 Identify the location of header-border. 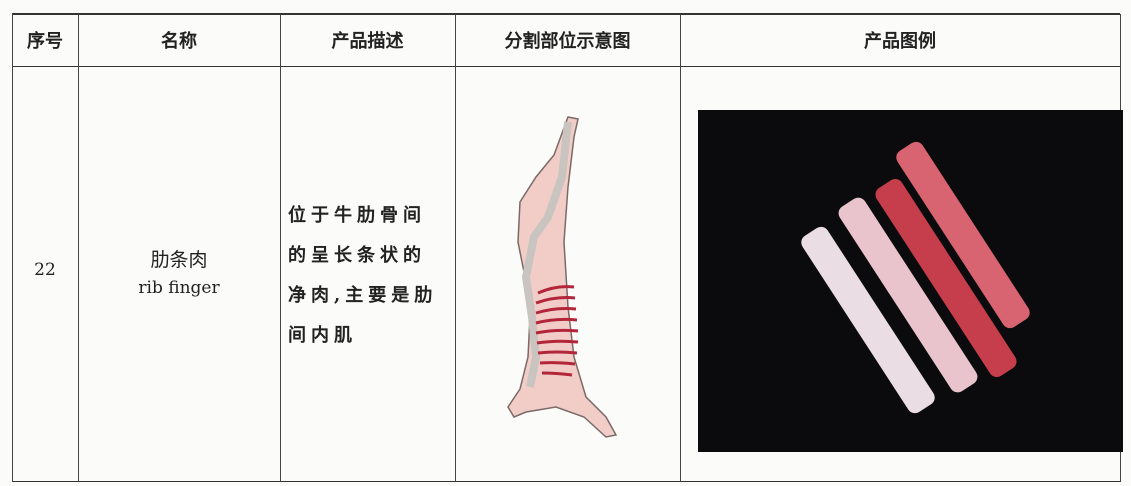
(566, 66).